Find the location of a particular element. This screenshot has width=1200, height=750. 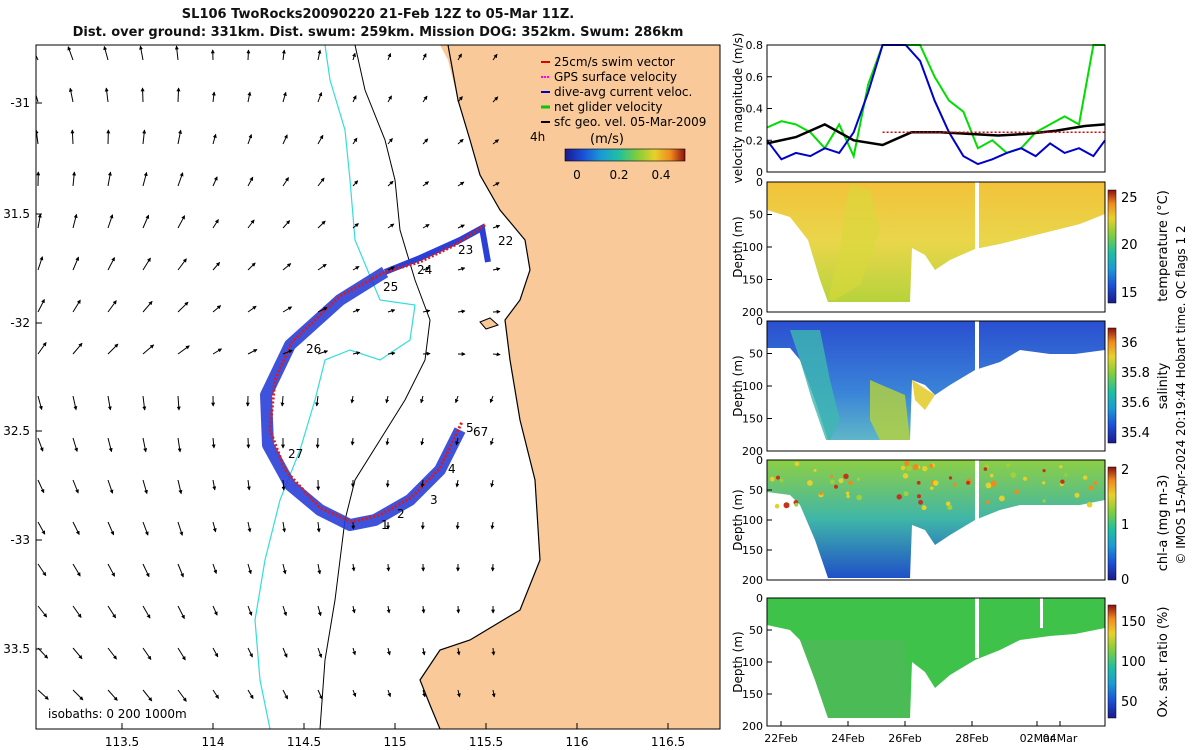

salinity-cbar-tick-36: 36 is located at coordinates (1129, 343).